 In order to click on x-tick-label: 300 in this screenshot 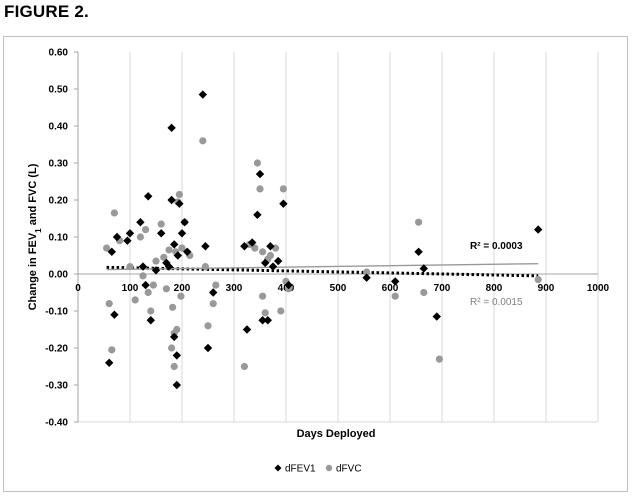, I will do `click(234, 288)`.